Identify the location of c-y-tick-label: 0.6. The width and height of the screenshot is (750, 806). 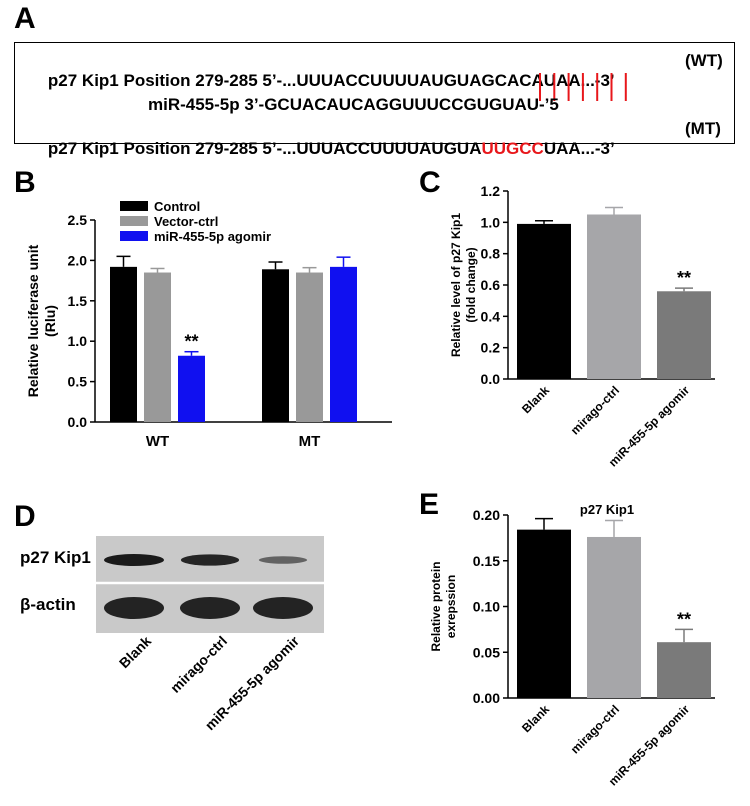
(491, 285).